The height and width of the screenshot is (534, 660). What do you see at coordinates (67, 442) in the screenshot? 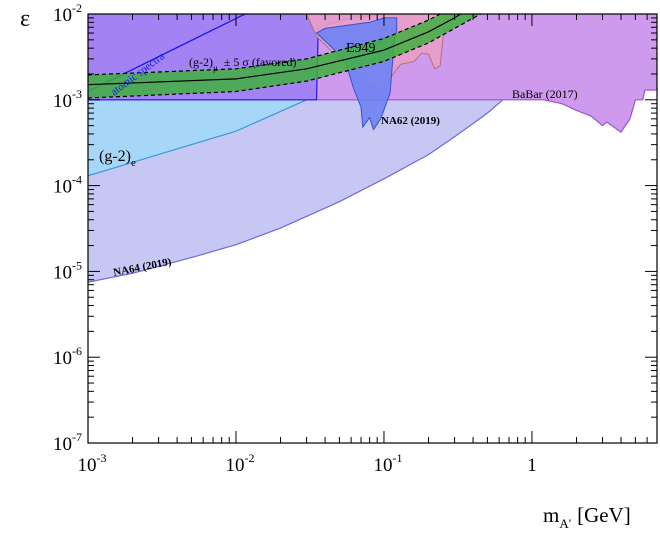
I see `y-tick-label: 10⁻⁷` at bounding box center [67, 442].